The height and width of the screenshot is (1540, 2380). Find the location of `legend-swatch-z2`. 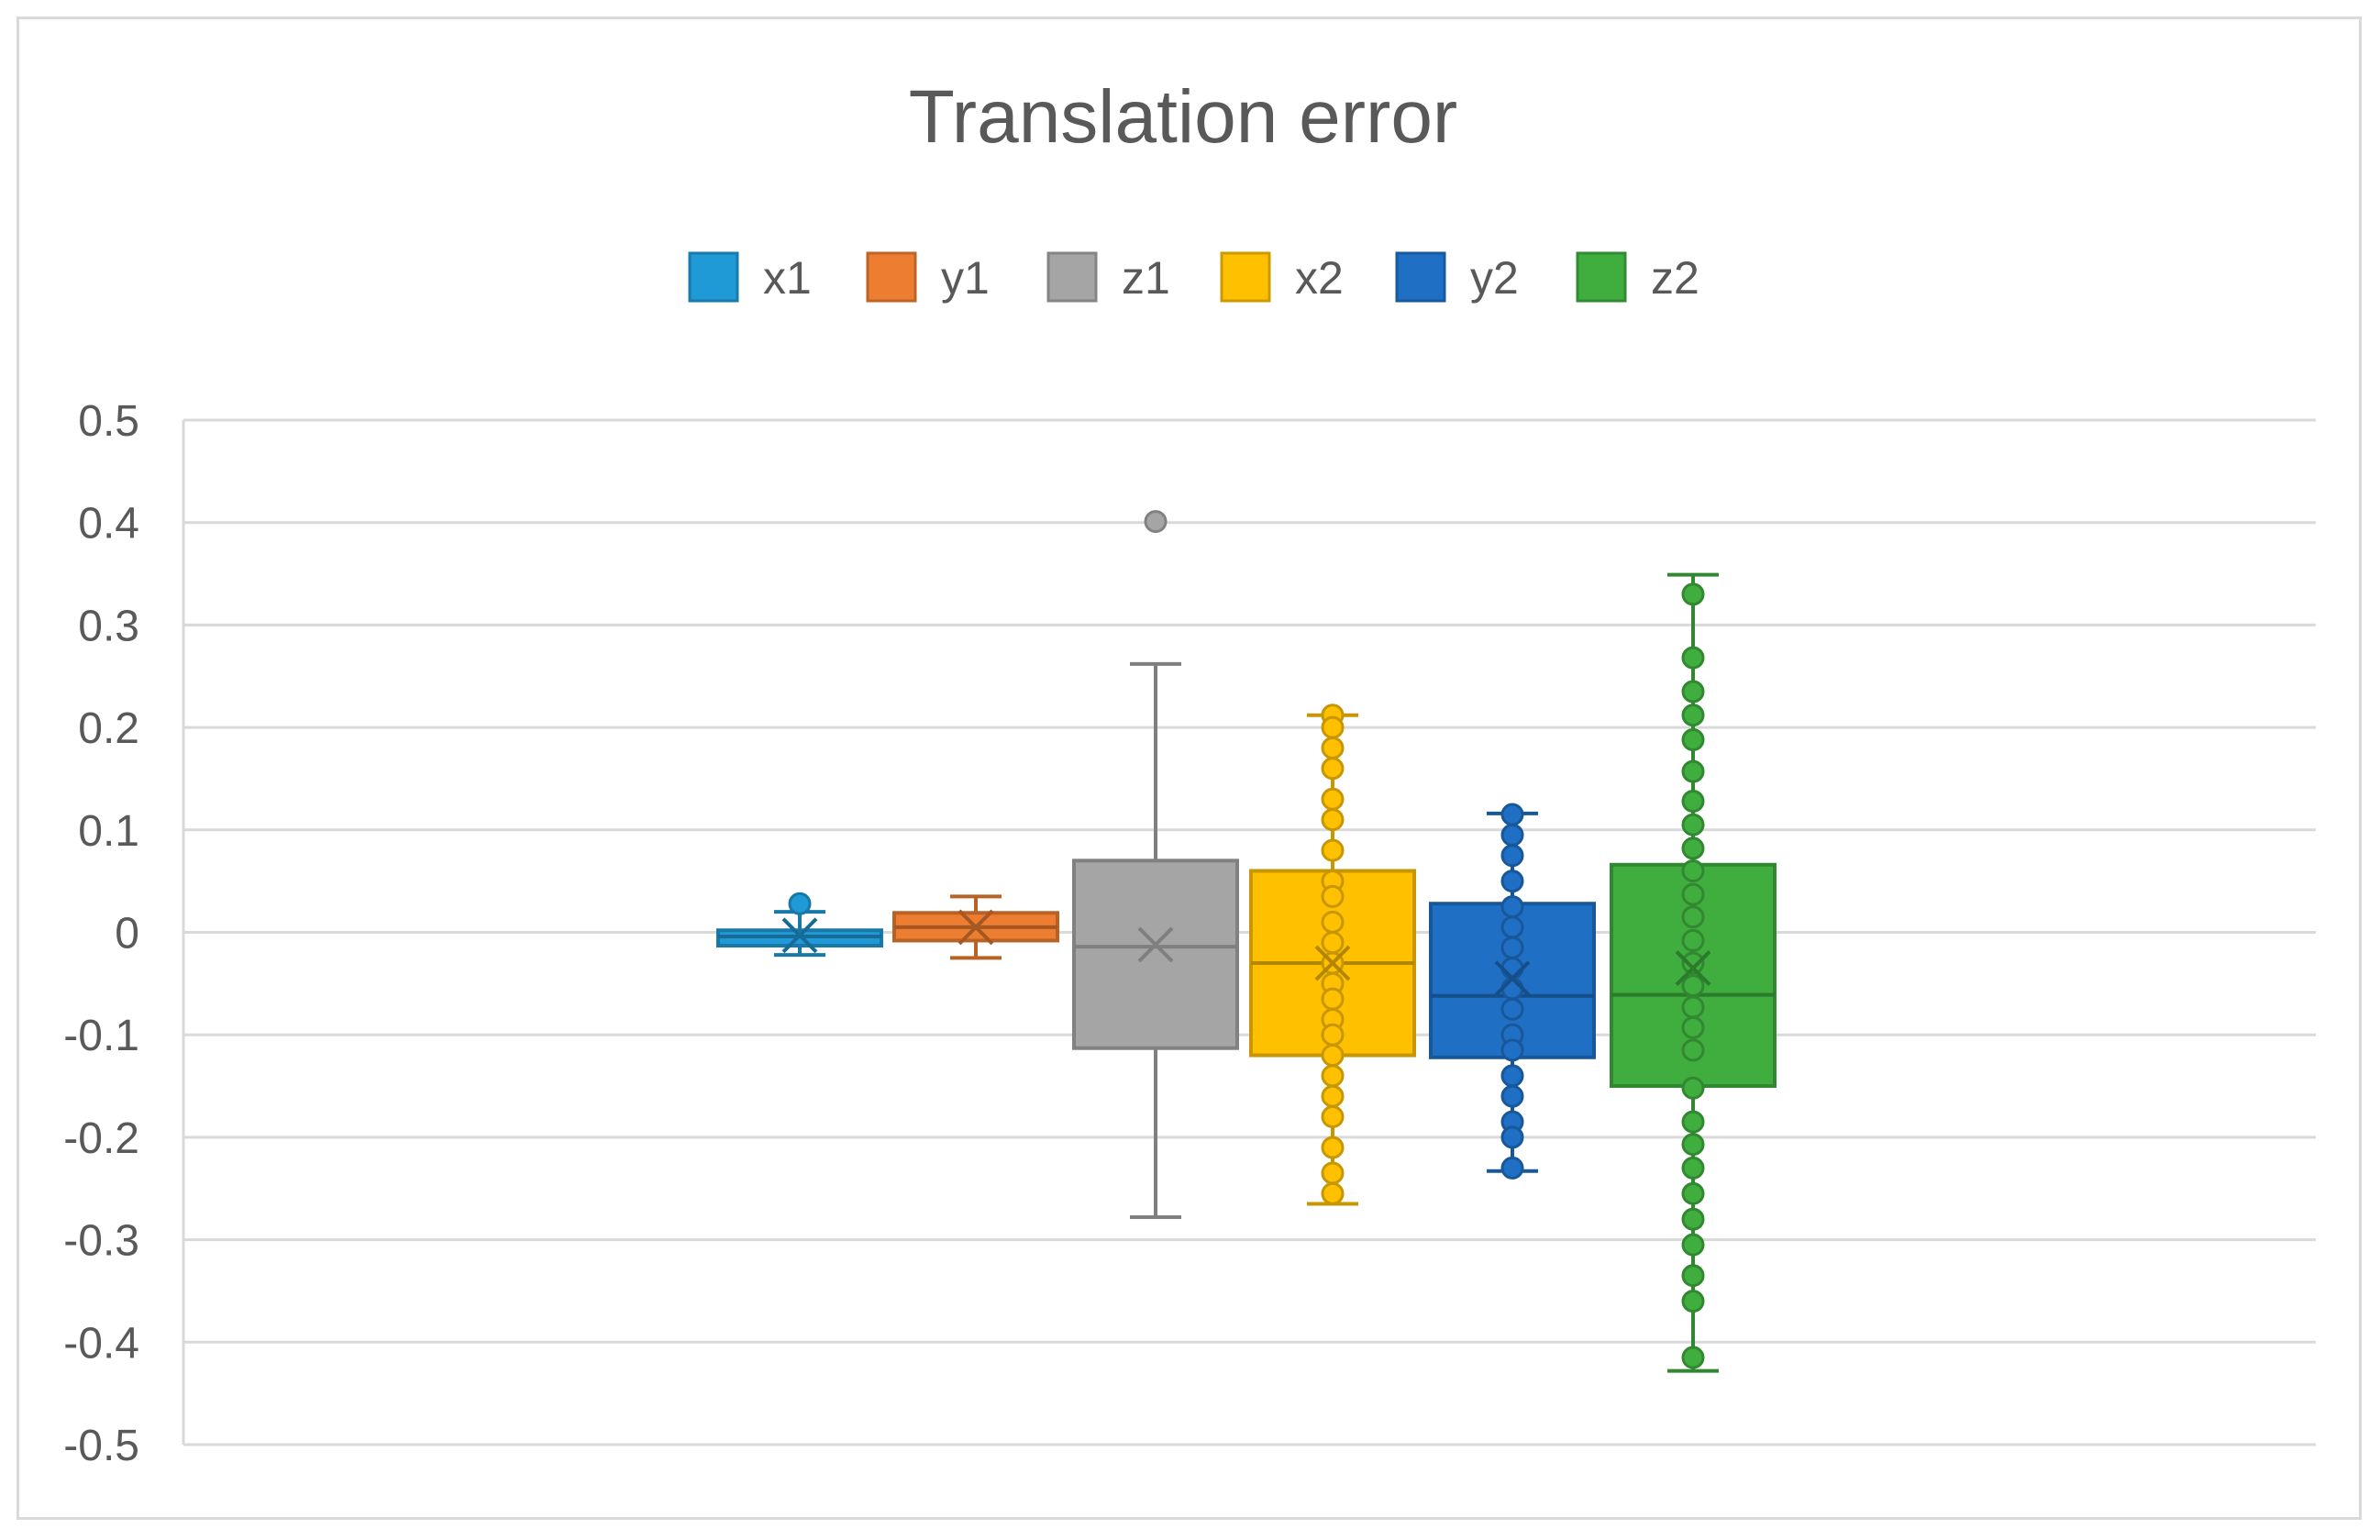

legend-swatch-z2 is located at coordinates (1601, 277).